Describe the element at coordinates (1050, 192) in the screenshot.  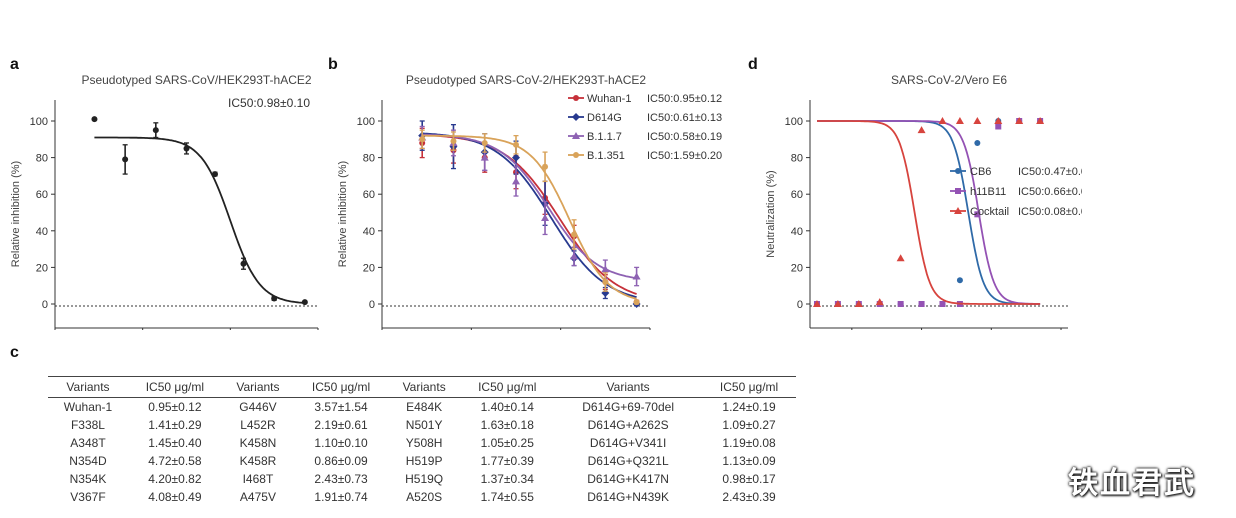
I see `legend-ic50: IC50:0.66±0.03` at that location.